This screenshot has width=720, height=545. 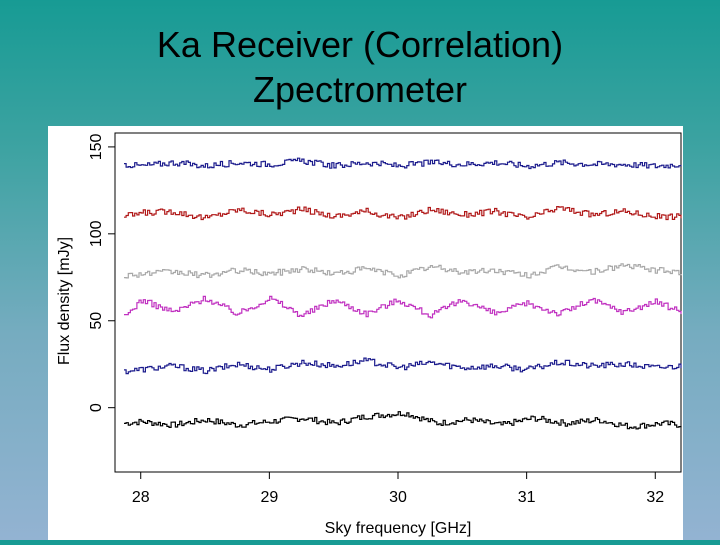 What do you see at coordinates (269, 497) in the screenshot?
I see `x-tick-label: 29` at bounding box center [269, 497].